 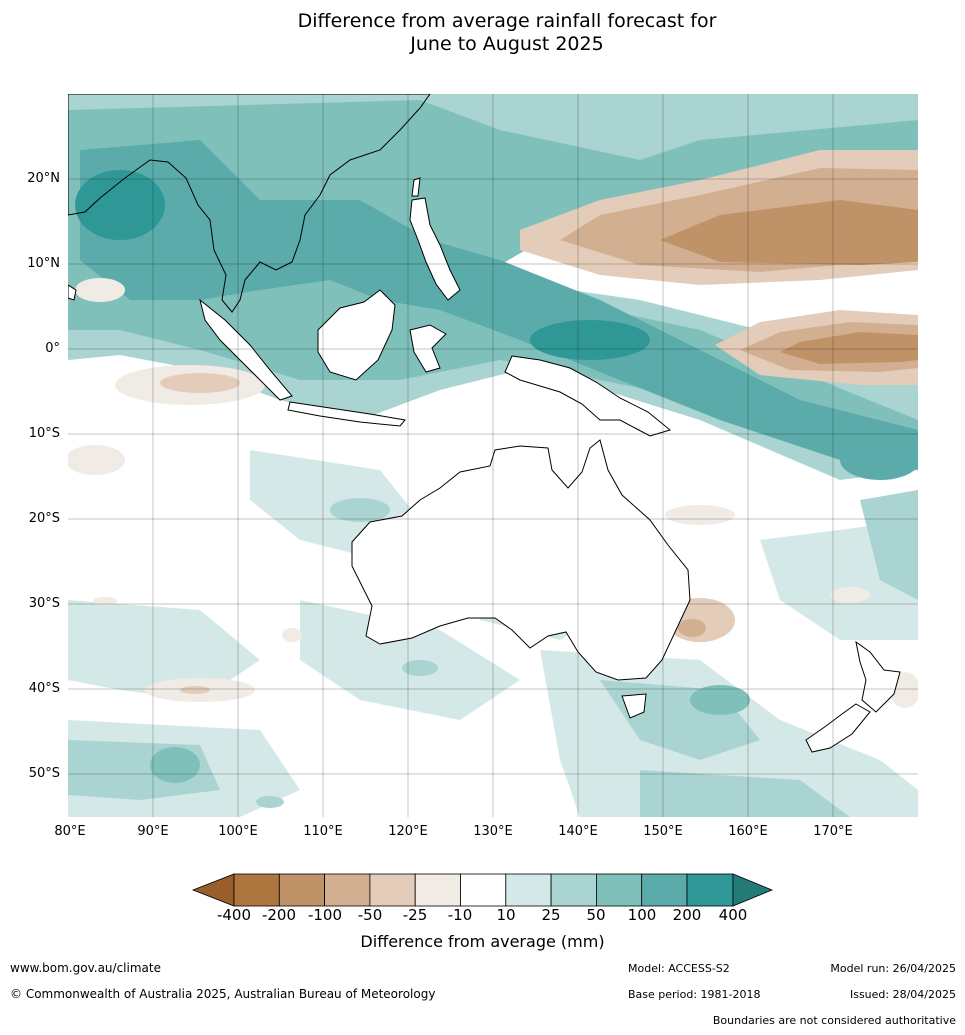 I want to click on base-period: Base period: 1981-2018, so click(x=694, y=994).